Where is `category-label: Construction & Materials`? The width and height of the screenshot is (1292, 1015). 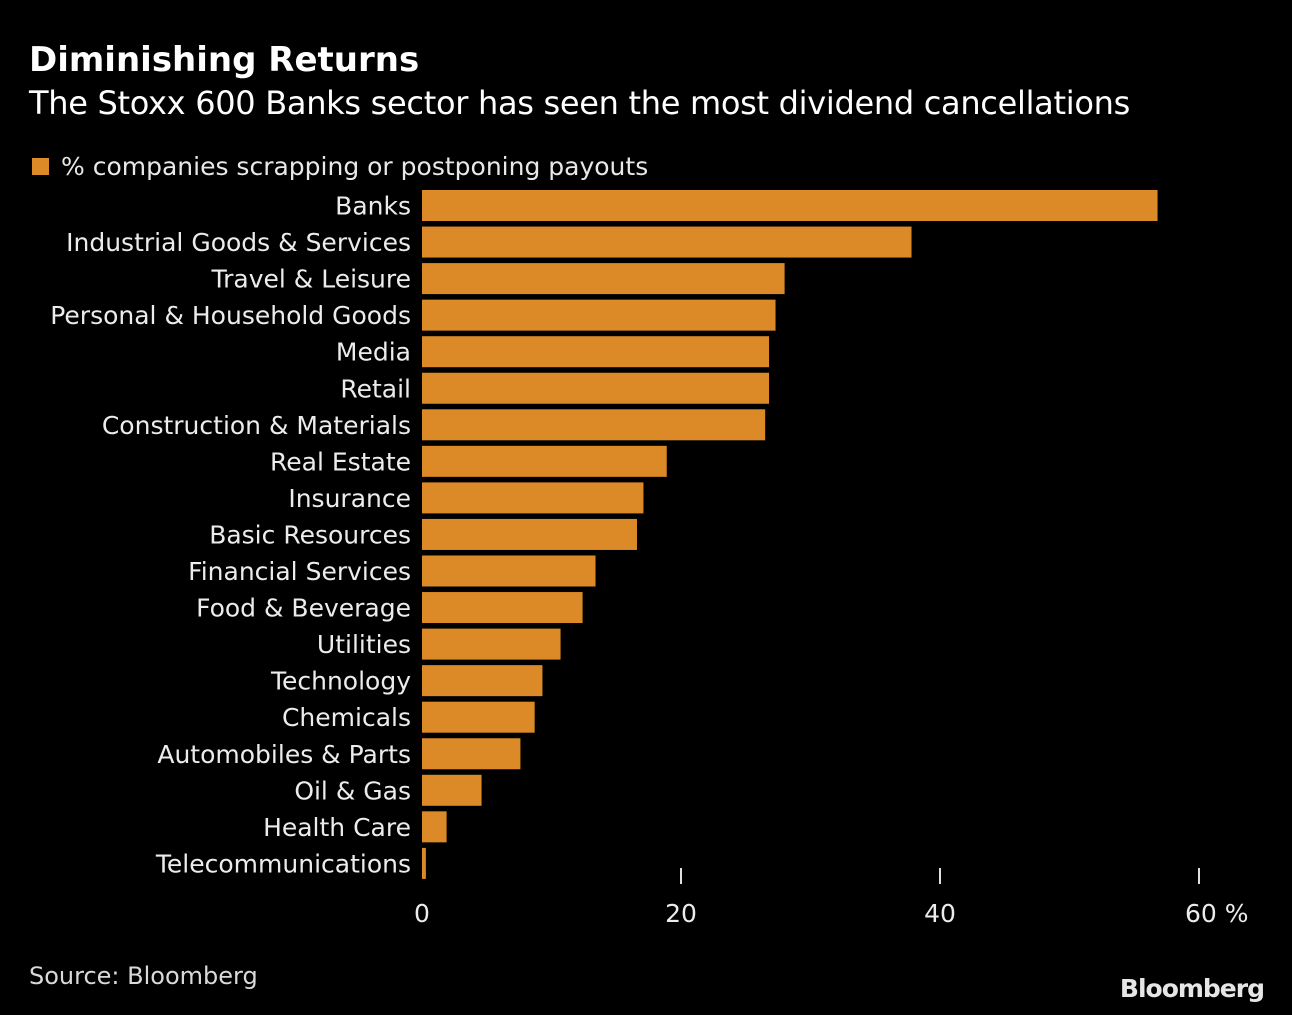
category-label: Construction & Materials is located at coordinates (256, 425).